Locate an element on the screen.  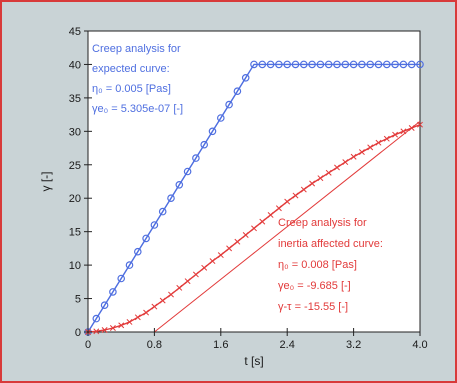
y-tick-label: 25 is located at coordinates (75, 166).